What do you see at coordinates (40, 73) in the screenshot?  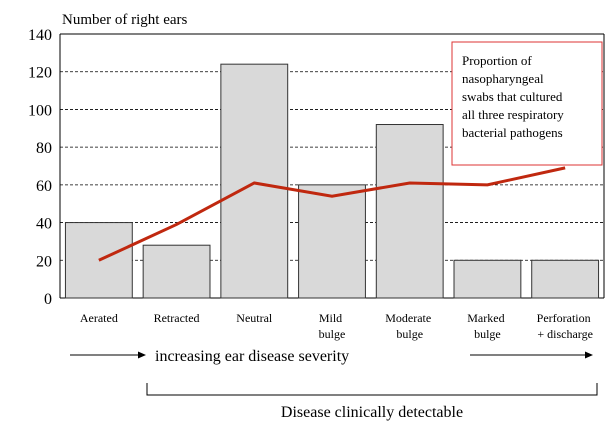 I see `y-tick-label: 120` at bounding box center [40, 73].